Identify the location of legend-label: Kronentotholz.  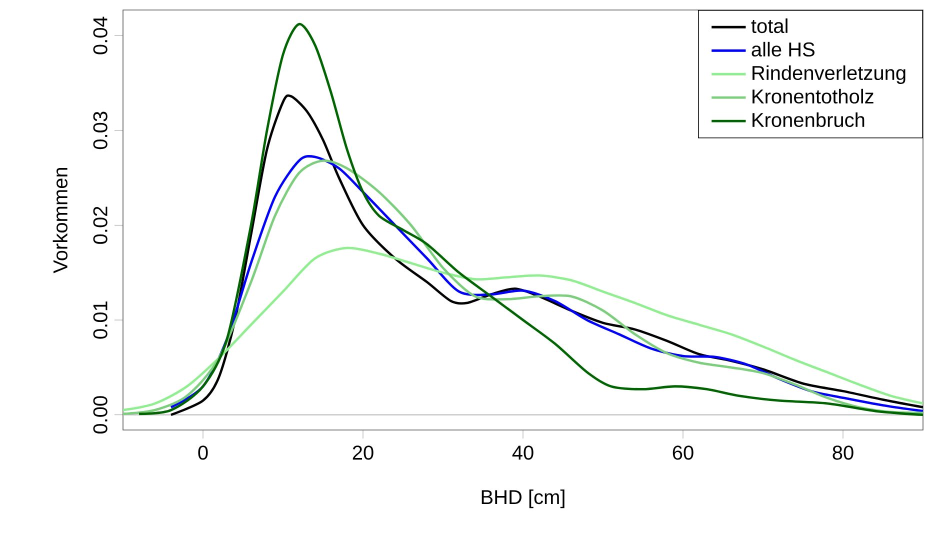
(813, 96).